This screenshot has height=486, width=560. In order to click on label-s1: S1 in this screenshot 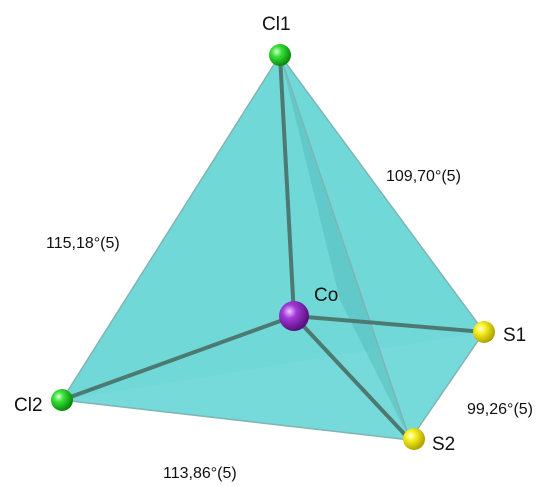, I will do `click(514, 335)`.